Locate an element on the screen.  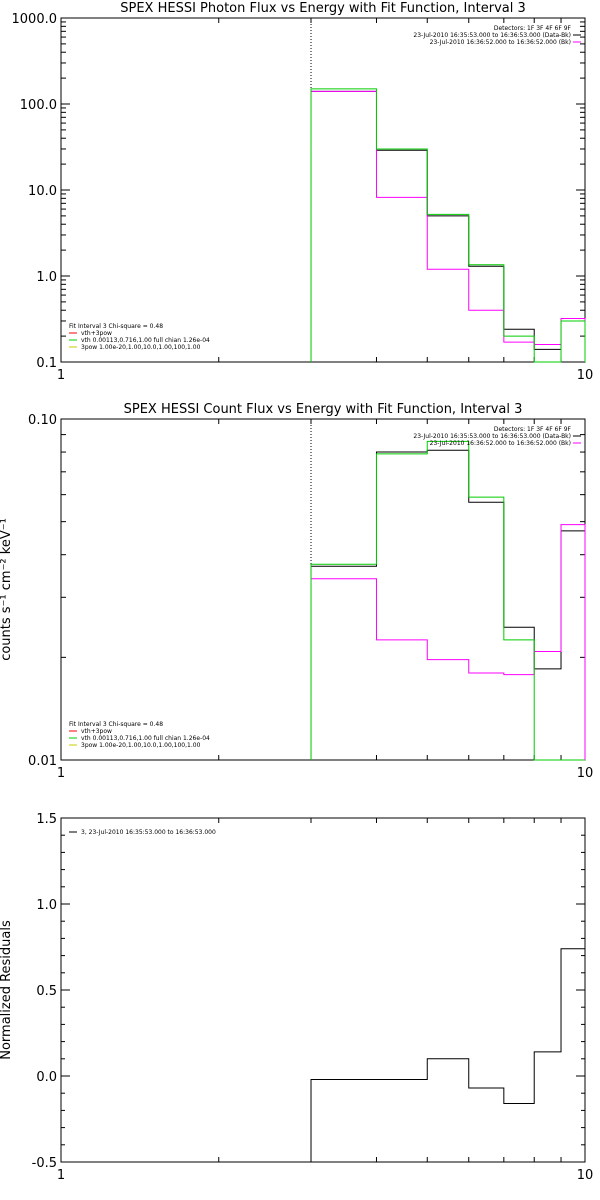
y-tick-label: 1000.0 is located at coordinates (35, 19).